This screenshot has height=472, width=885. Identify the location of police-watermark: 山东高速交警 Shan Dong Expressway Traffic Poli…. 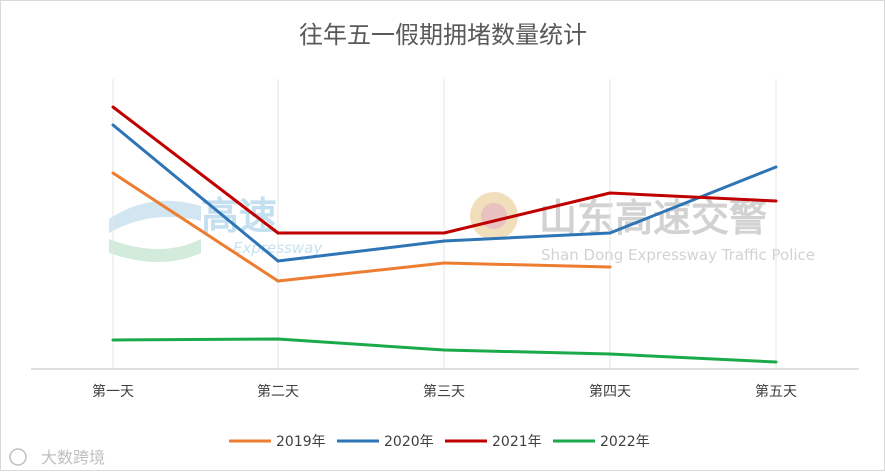
(642, 228).